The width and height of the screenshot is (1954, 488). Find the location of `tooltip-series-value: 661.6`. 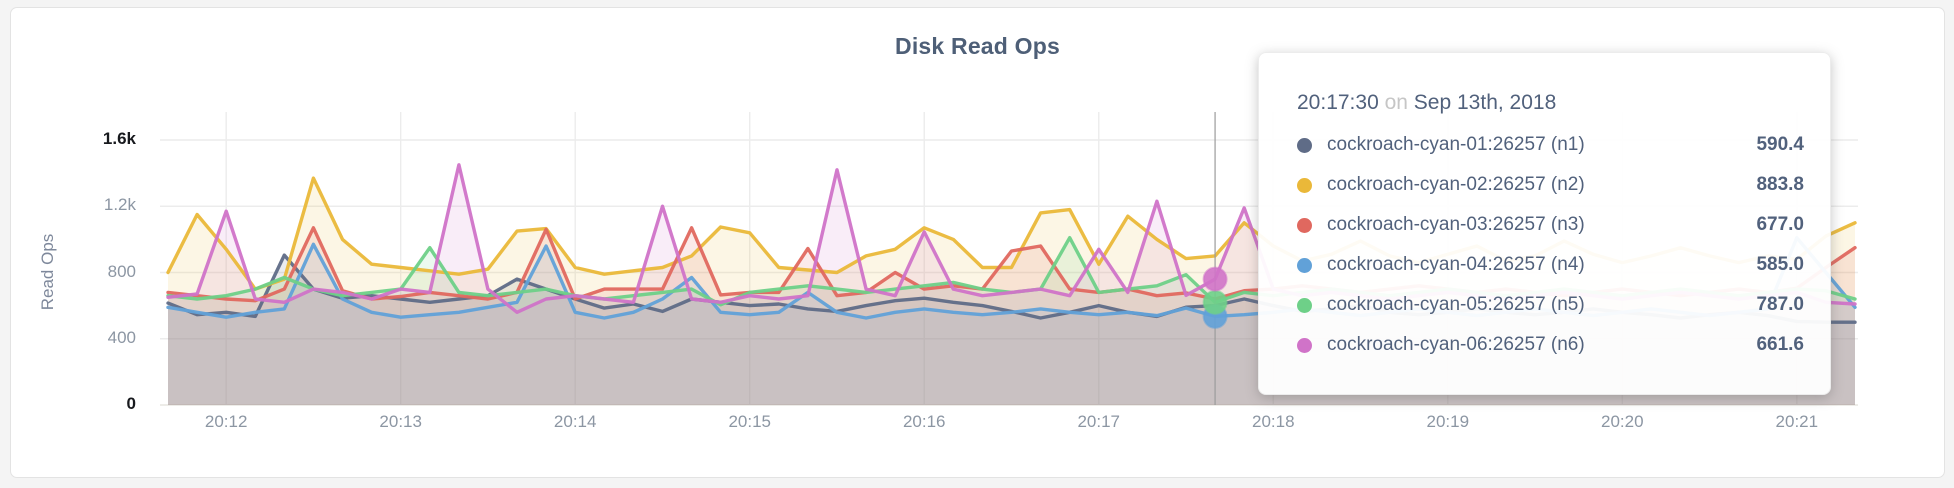

tooltip-series-value: 661.6 is located at coordinates (1780, 344).